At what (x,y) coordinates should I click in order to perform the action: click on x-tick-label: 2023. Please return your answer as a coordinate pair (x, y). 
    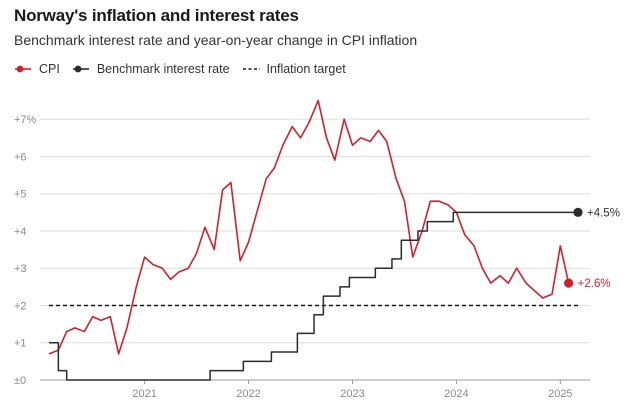
    Looking at the image, I should click on (352, 394).